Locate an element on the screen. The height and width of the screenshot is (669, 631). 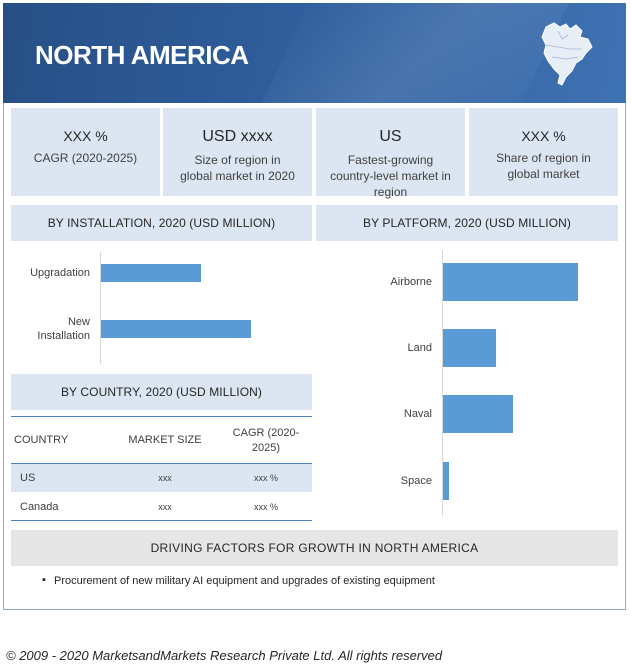
table-row is located at coordinates (161, 478).